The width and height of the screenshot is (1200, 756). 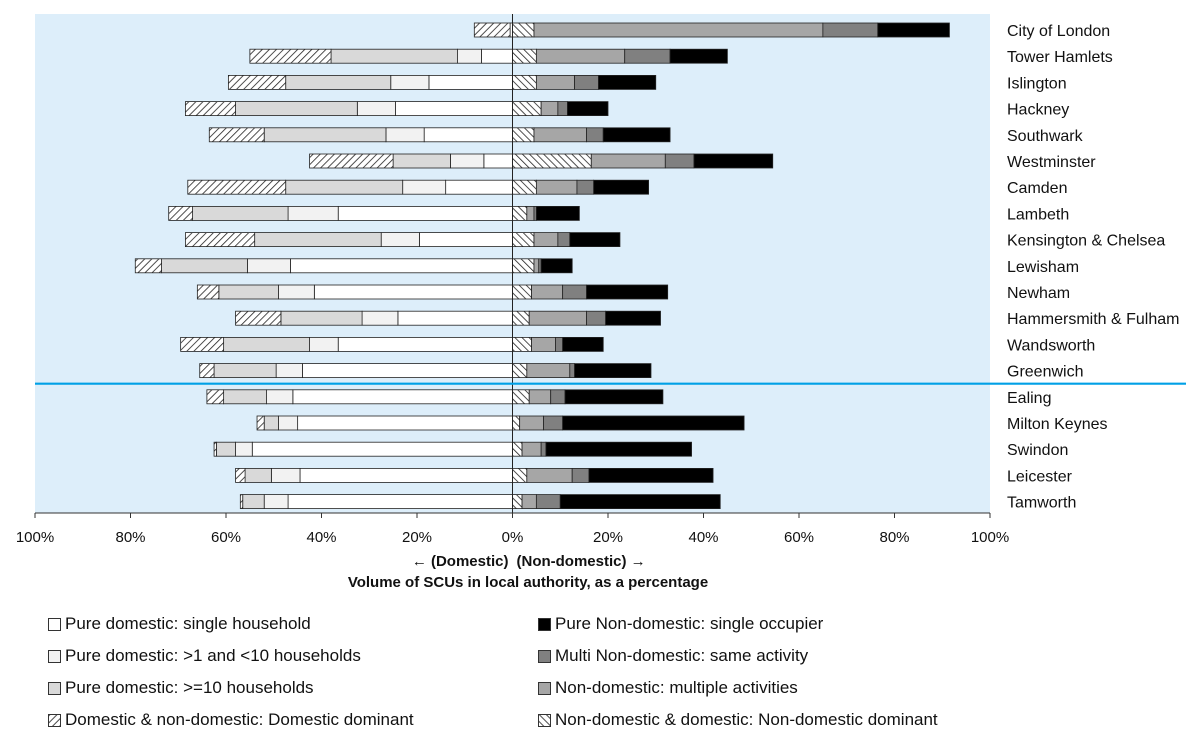 I want to click on category-label: Leicester, so click(x=1040, y=476).